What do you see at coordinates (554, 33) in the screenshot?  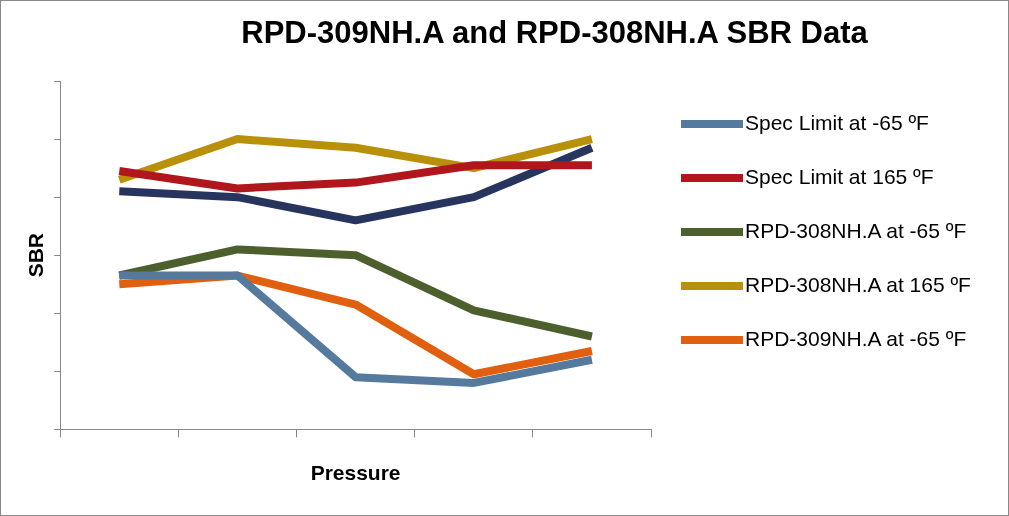 I see `chart-title: RPD-309NH.A and RPD-308NH.A SBR Data` at bounding box center [554, 33].